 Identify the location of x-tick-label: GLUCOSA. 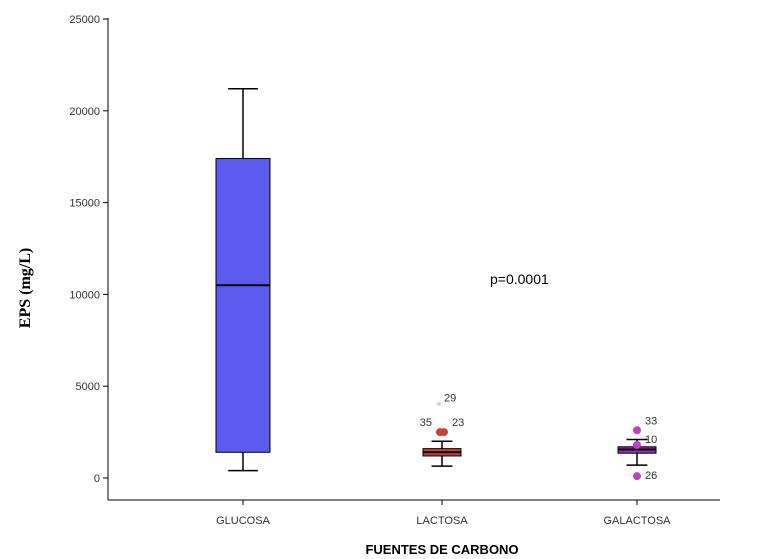
(243, 521).